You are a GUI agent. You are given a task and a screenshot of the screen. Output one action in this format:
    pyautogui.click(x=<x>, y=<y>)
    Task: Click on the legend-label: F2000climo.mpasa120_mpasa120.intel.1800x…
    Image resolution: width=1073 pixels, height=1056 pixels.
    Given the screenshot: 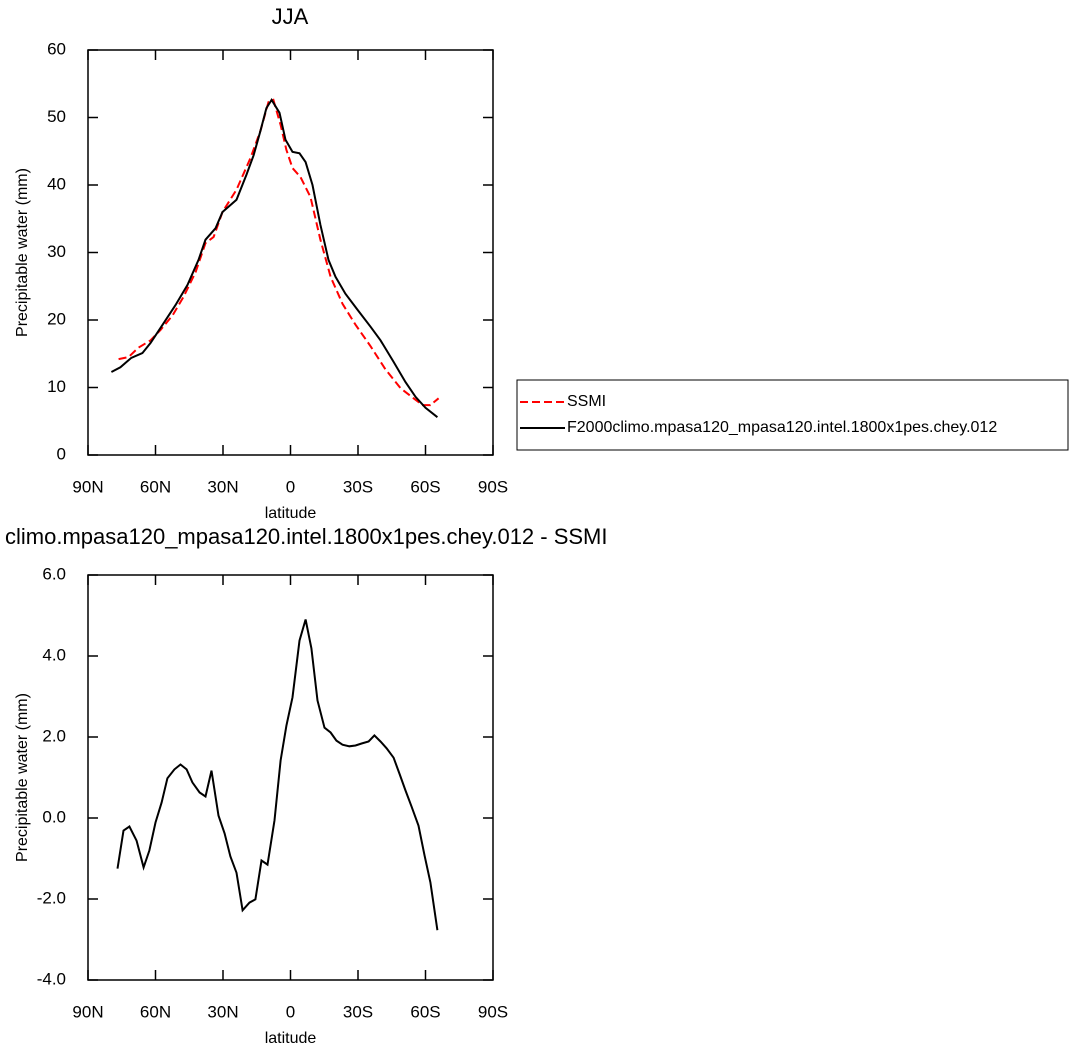 What is the action you would take?
    pyautogui.click(x=782, y=427)
    